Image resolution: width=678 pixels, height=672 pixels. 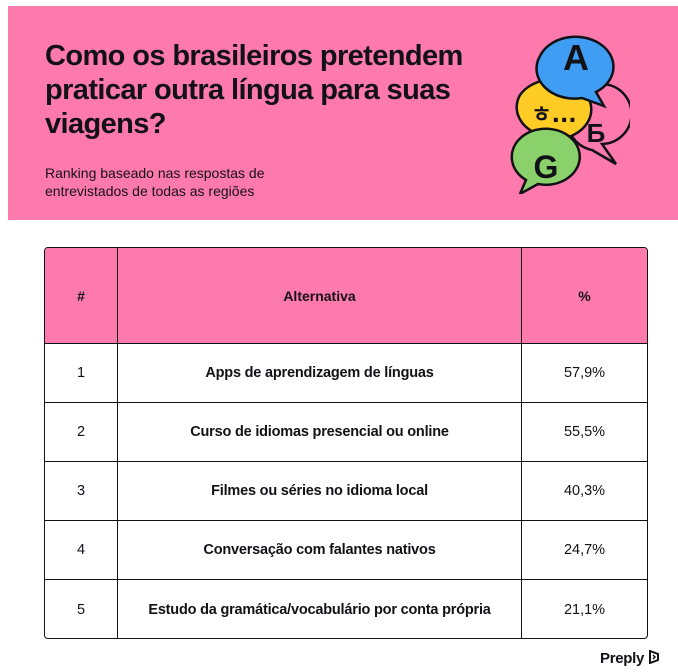 I want to click on table-row: 4 Conversação com falantes nativos 24,7%, so click(x=346, y=549).